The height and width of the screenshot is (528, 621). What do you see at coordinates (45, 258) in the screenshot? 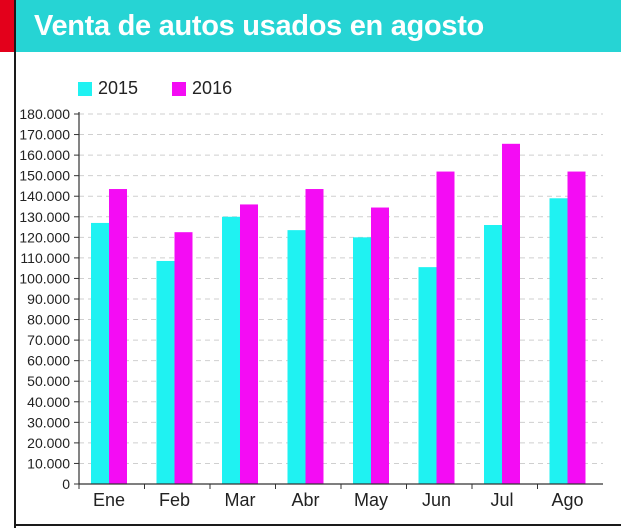
I see `y-tick-label: 110.000` at bounding box center [45, 258].